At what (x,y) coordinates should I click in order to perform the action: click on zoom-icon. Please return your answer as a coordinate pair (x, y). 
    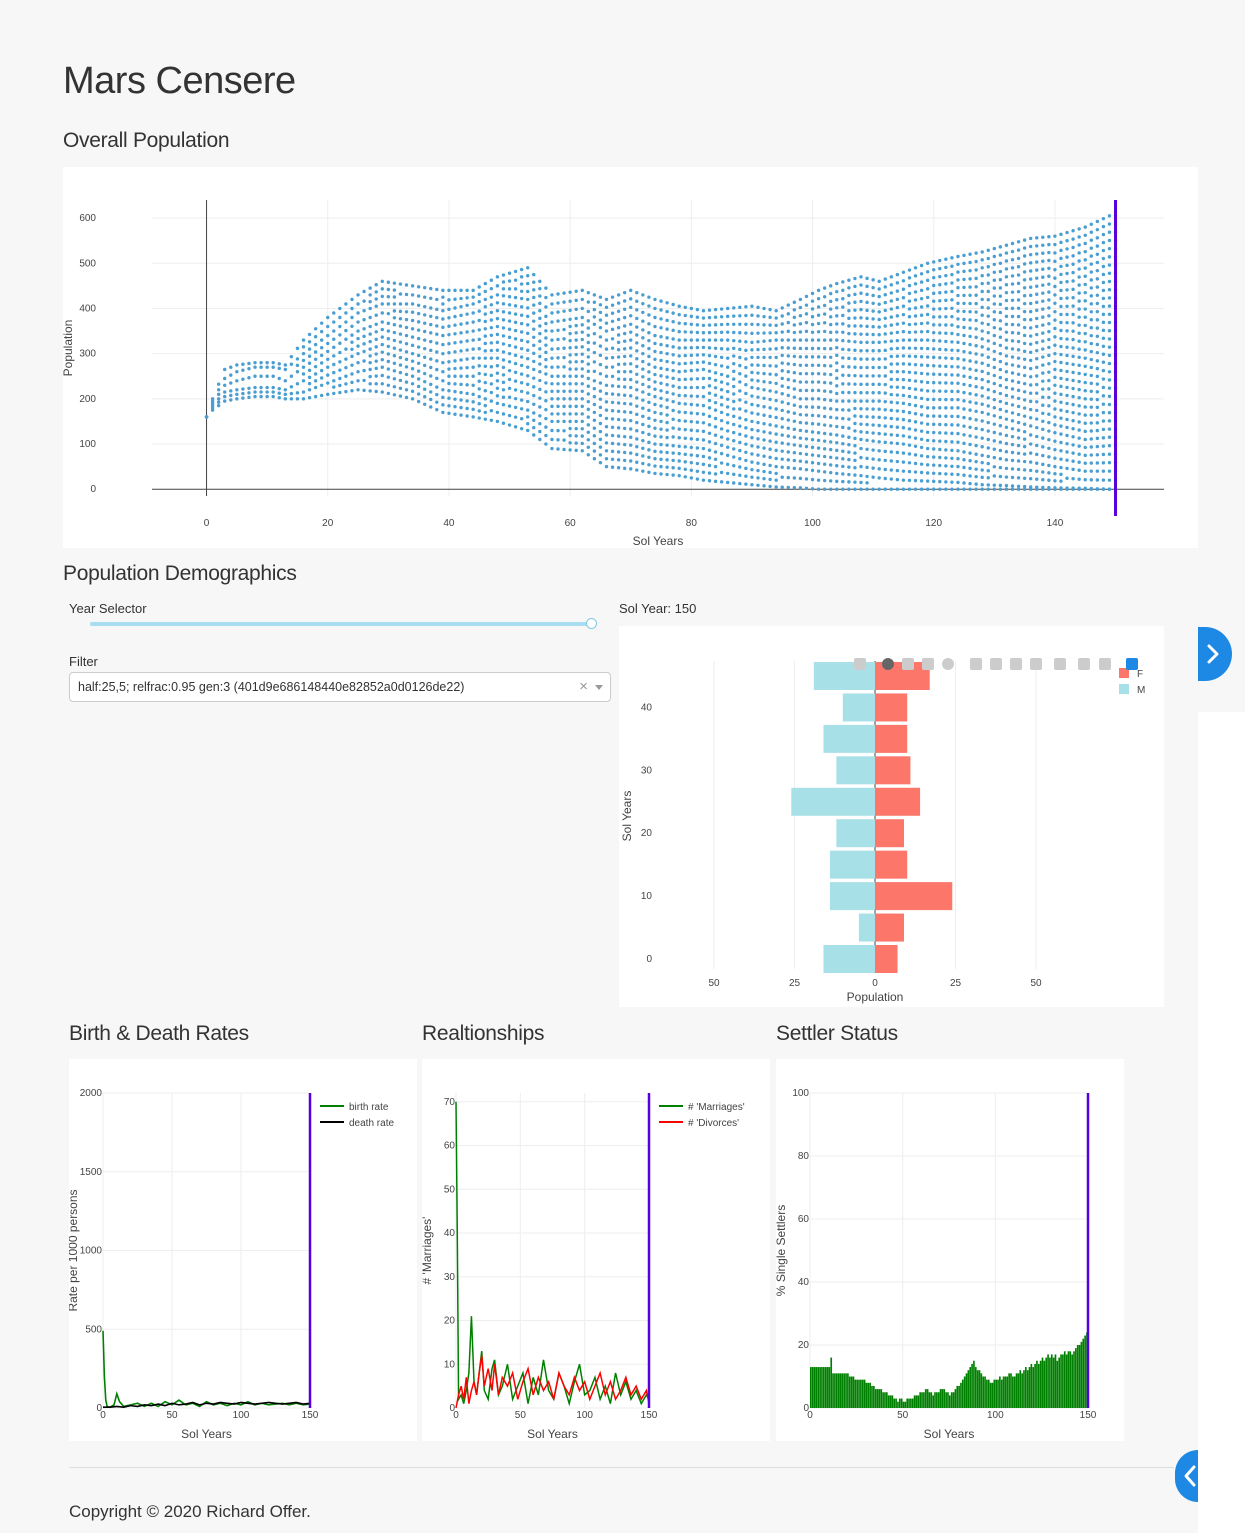
    Looking at the image, I should click on (888, 664).